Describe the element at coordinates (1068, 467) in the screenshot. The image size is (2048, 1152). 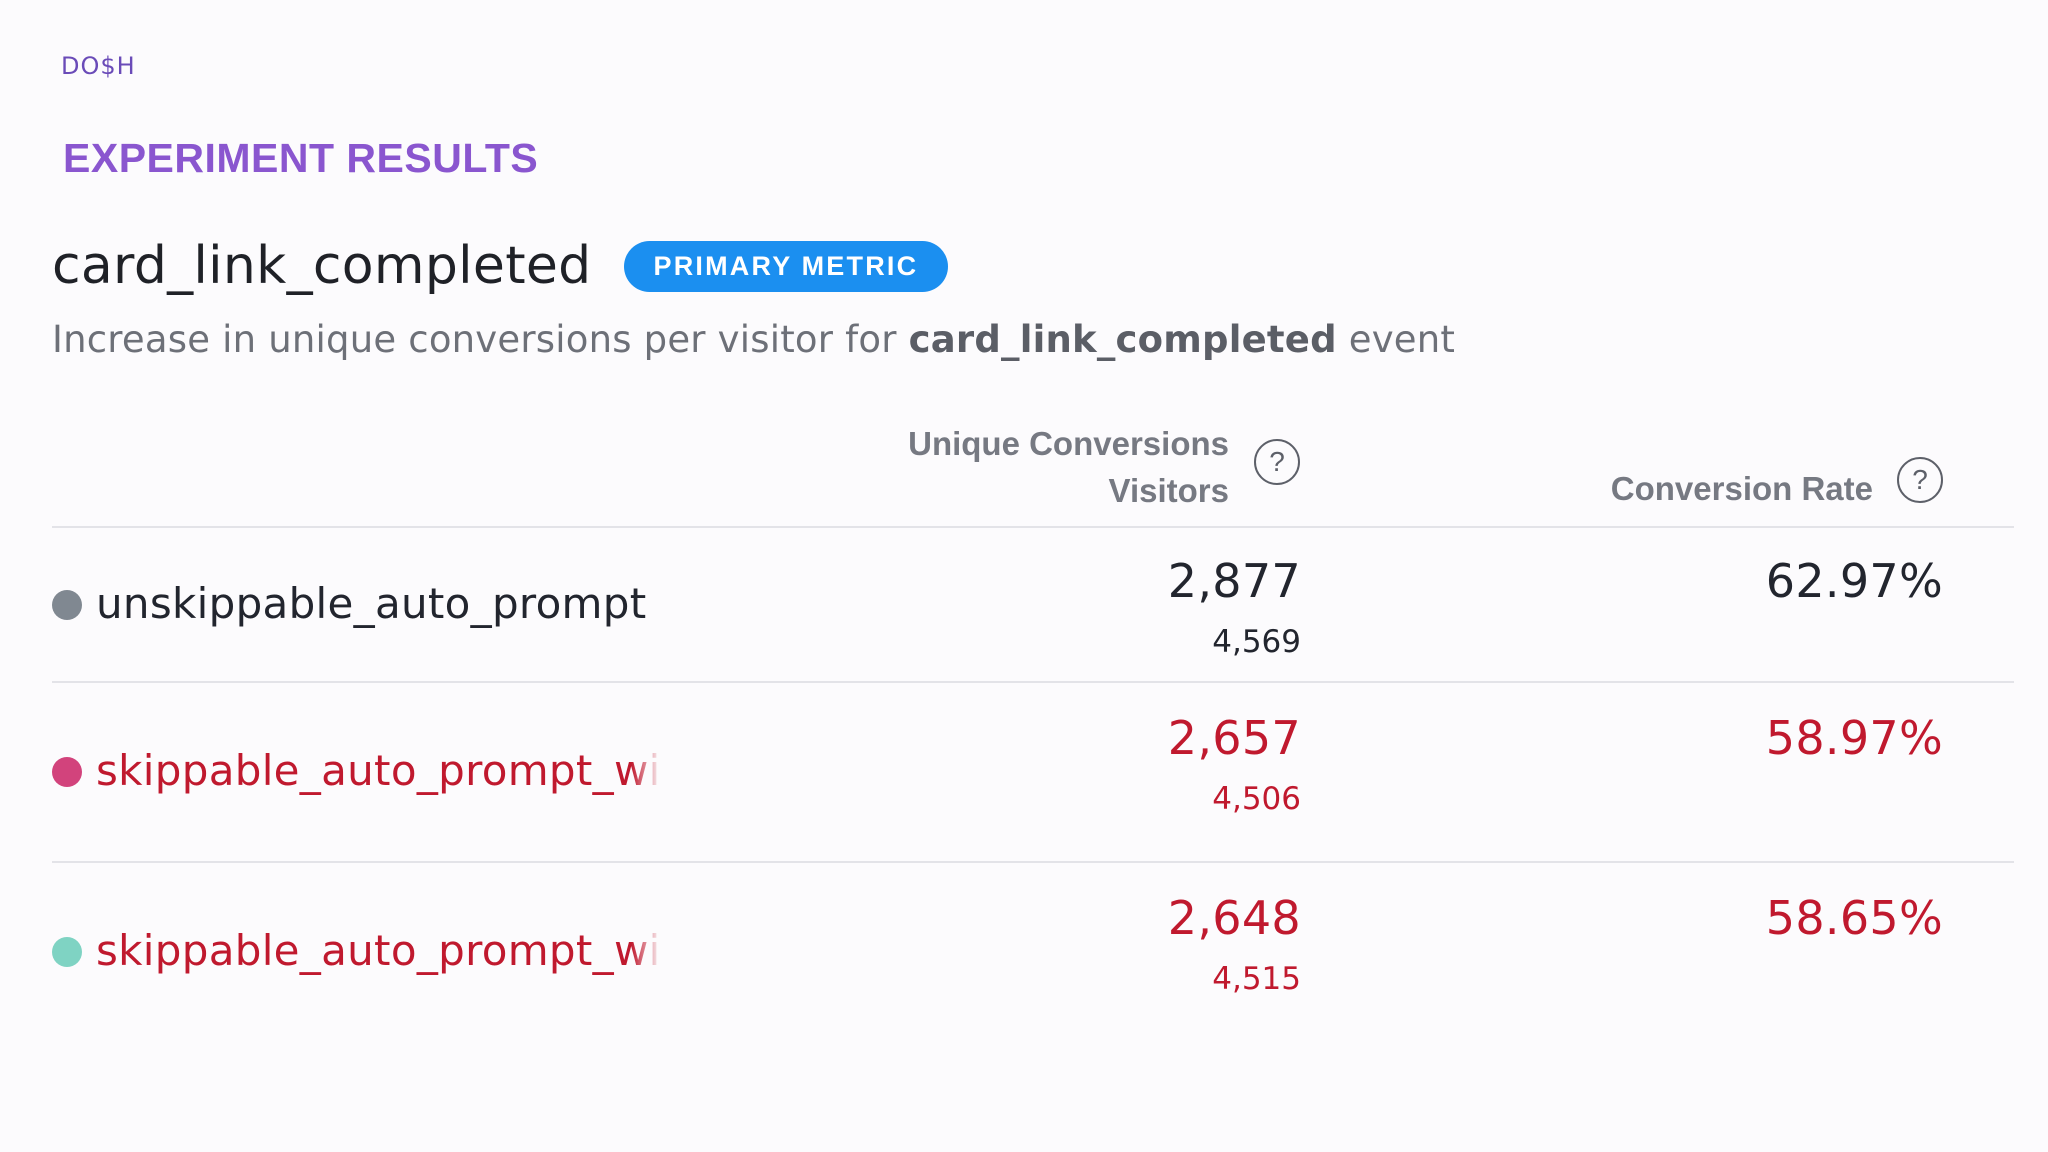
I see `conversions-column-header: Unique Conversions Visitors` at that location.